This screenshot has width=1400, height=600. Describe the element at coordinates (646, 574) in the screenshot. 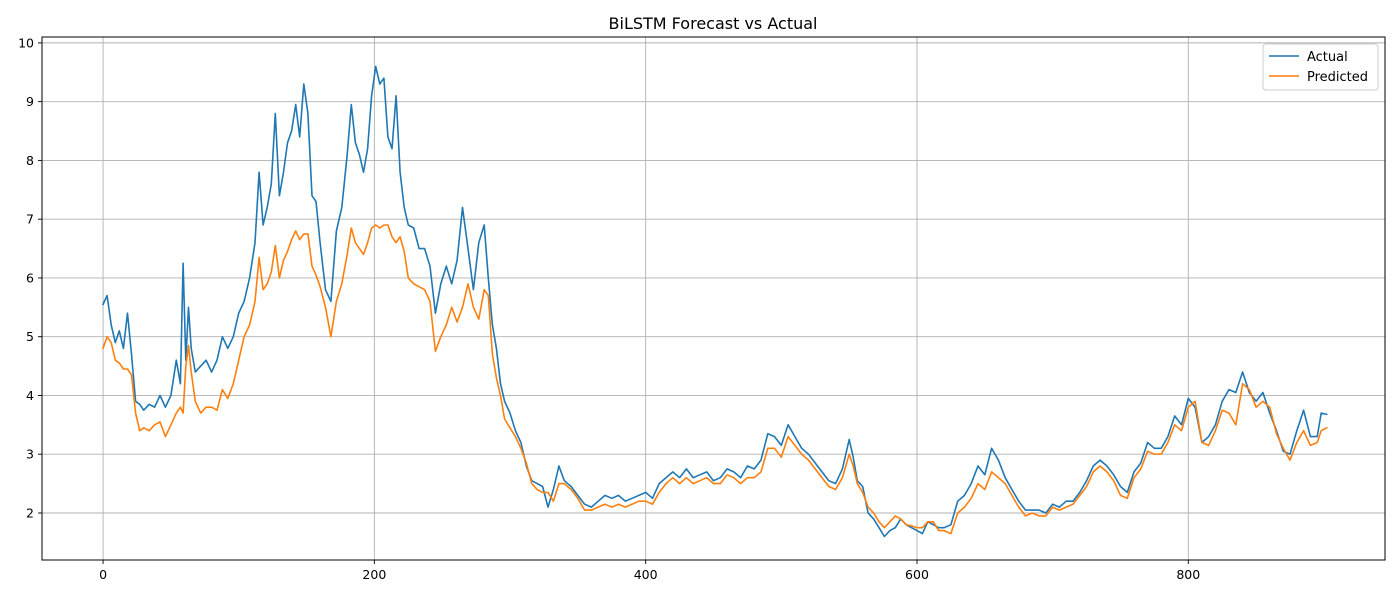

I see `x-tick-label: 400` at that location.